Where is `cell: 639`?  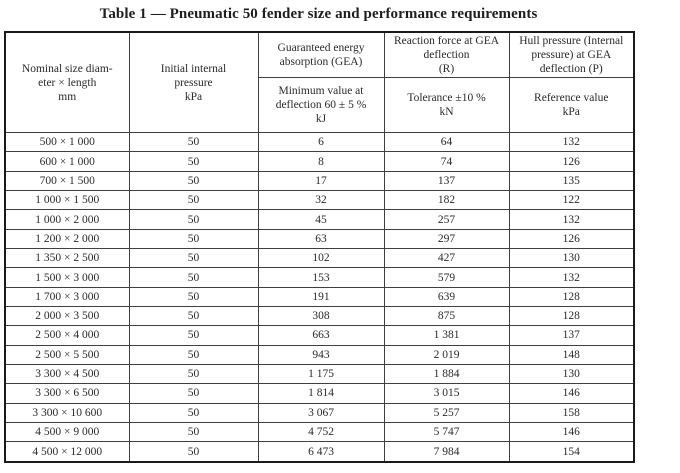
cell: 639 is located at coordinates (446, 297).